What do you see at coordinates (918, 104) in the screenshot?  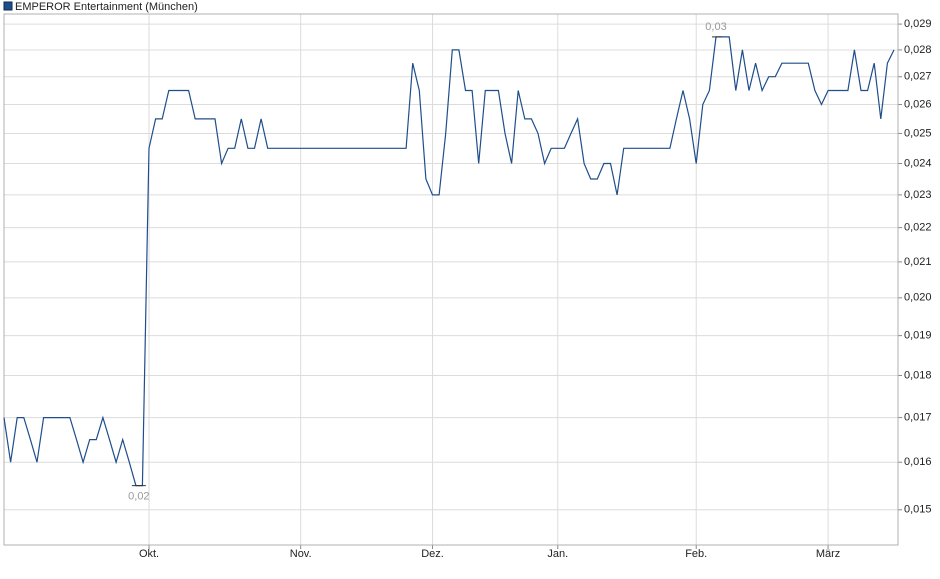 I see `y-tick-label: 0,026` at bounding box center [918, 104].